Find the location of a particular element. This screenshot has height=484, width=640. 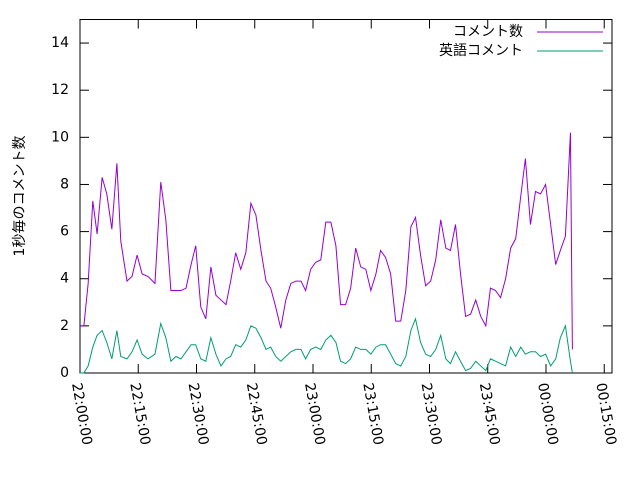

x-tick-label: 23:15:00 is located at coordinates (372, 414).